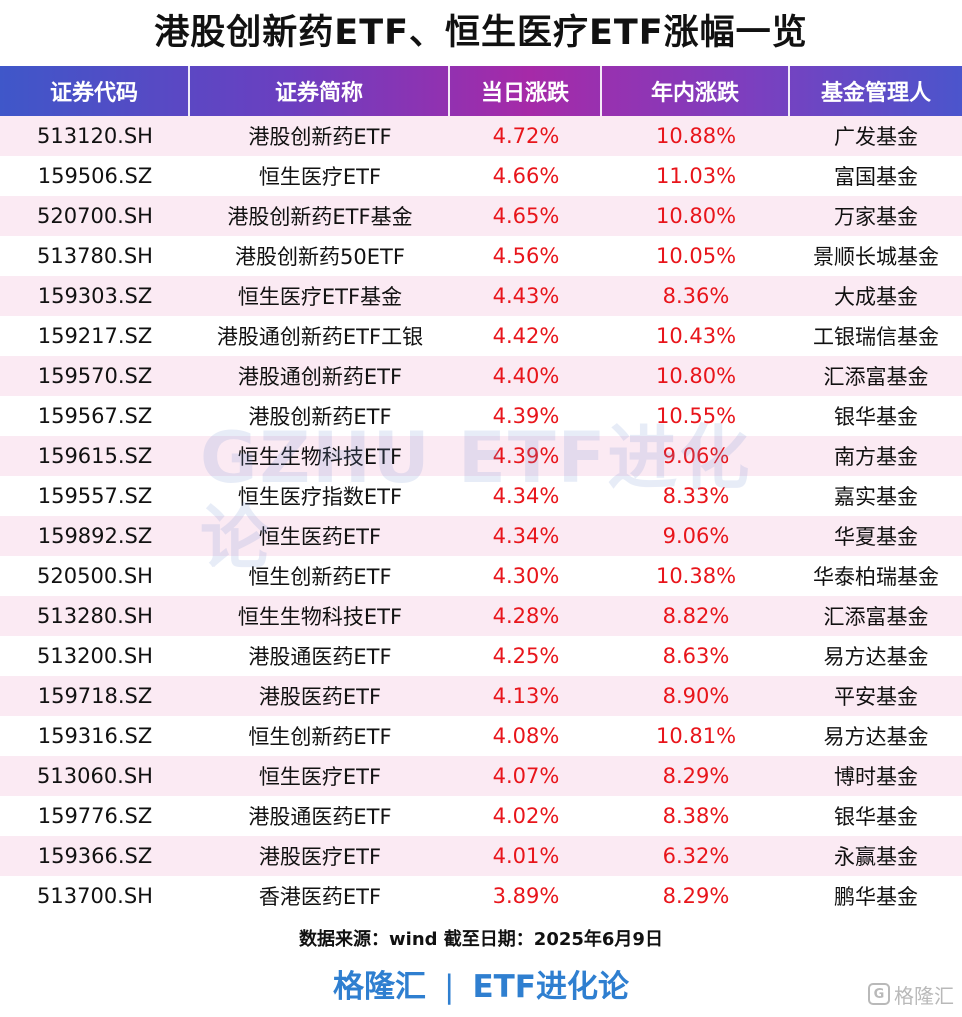  What do you see at coordinates (95, 456) in the screenshot?
I see `cell-code: 159615.SZ` at bounding box center [95, 456].